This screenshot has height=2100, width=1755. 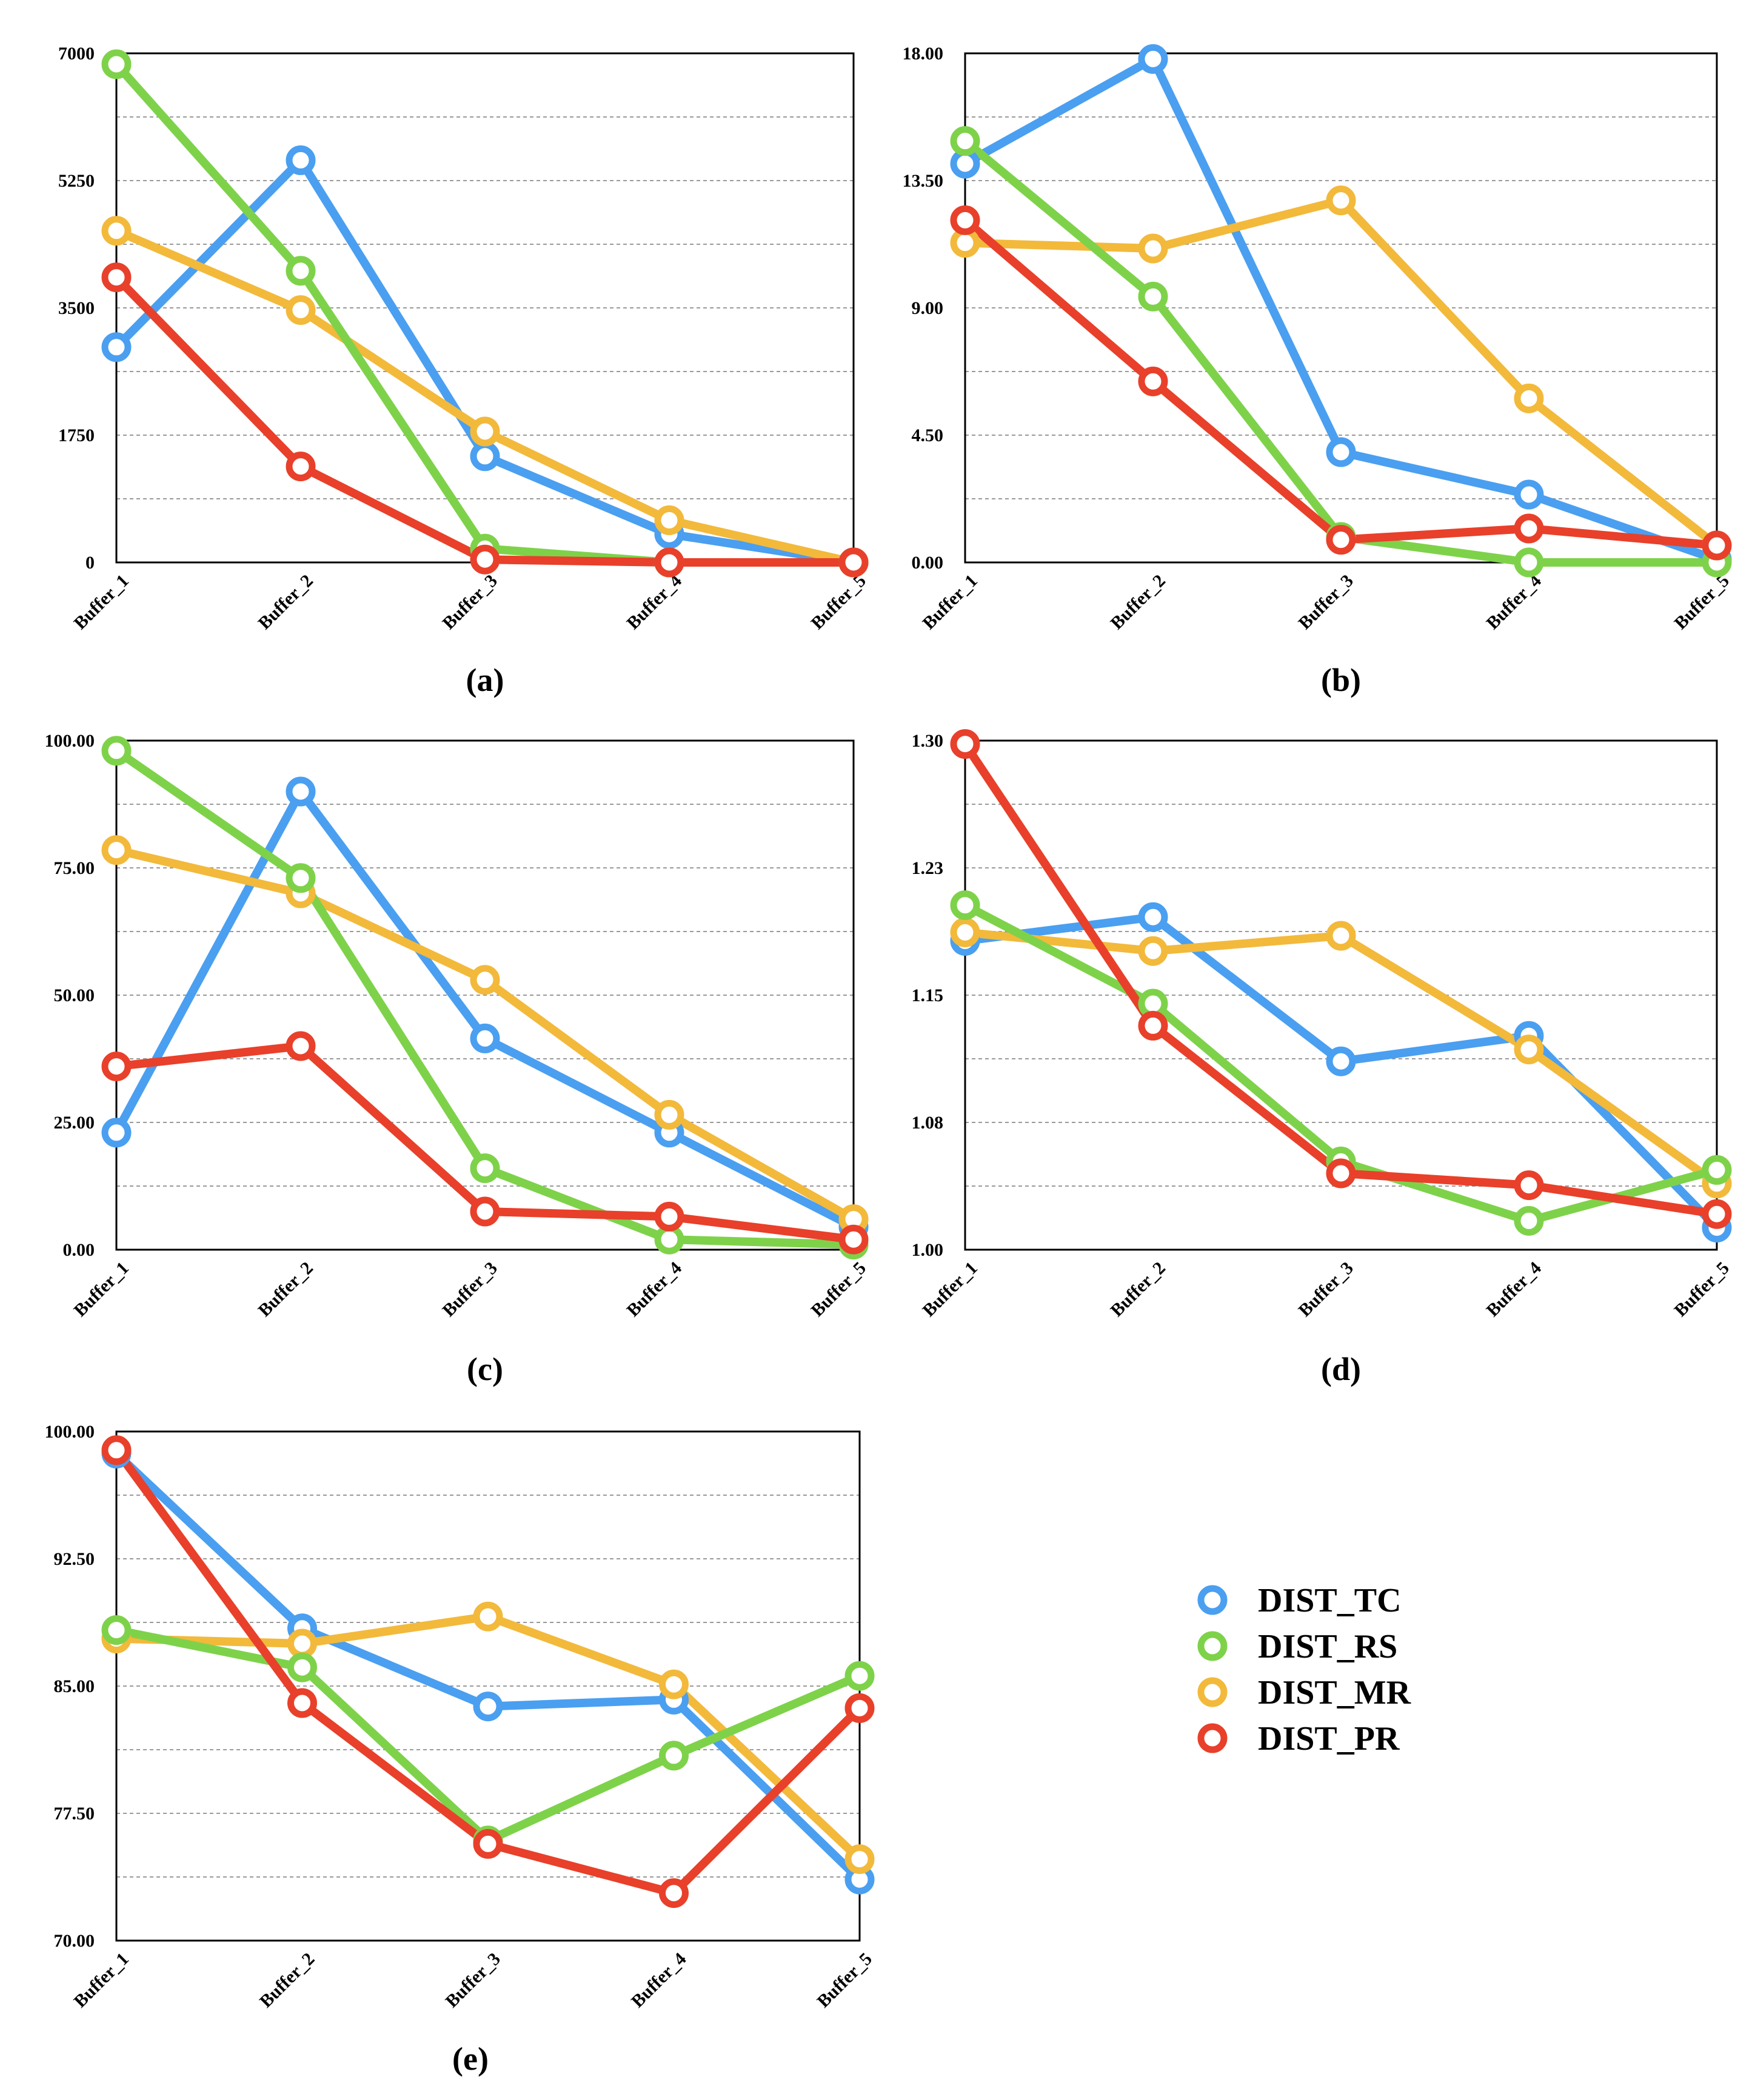 I want to click on legend-label: DIST_TC, so click(x=1330, y=1600).